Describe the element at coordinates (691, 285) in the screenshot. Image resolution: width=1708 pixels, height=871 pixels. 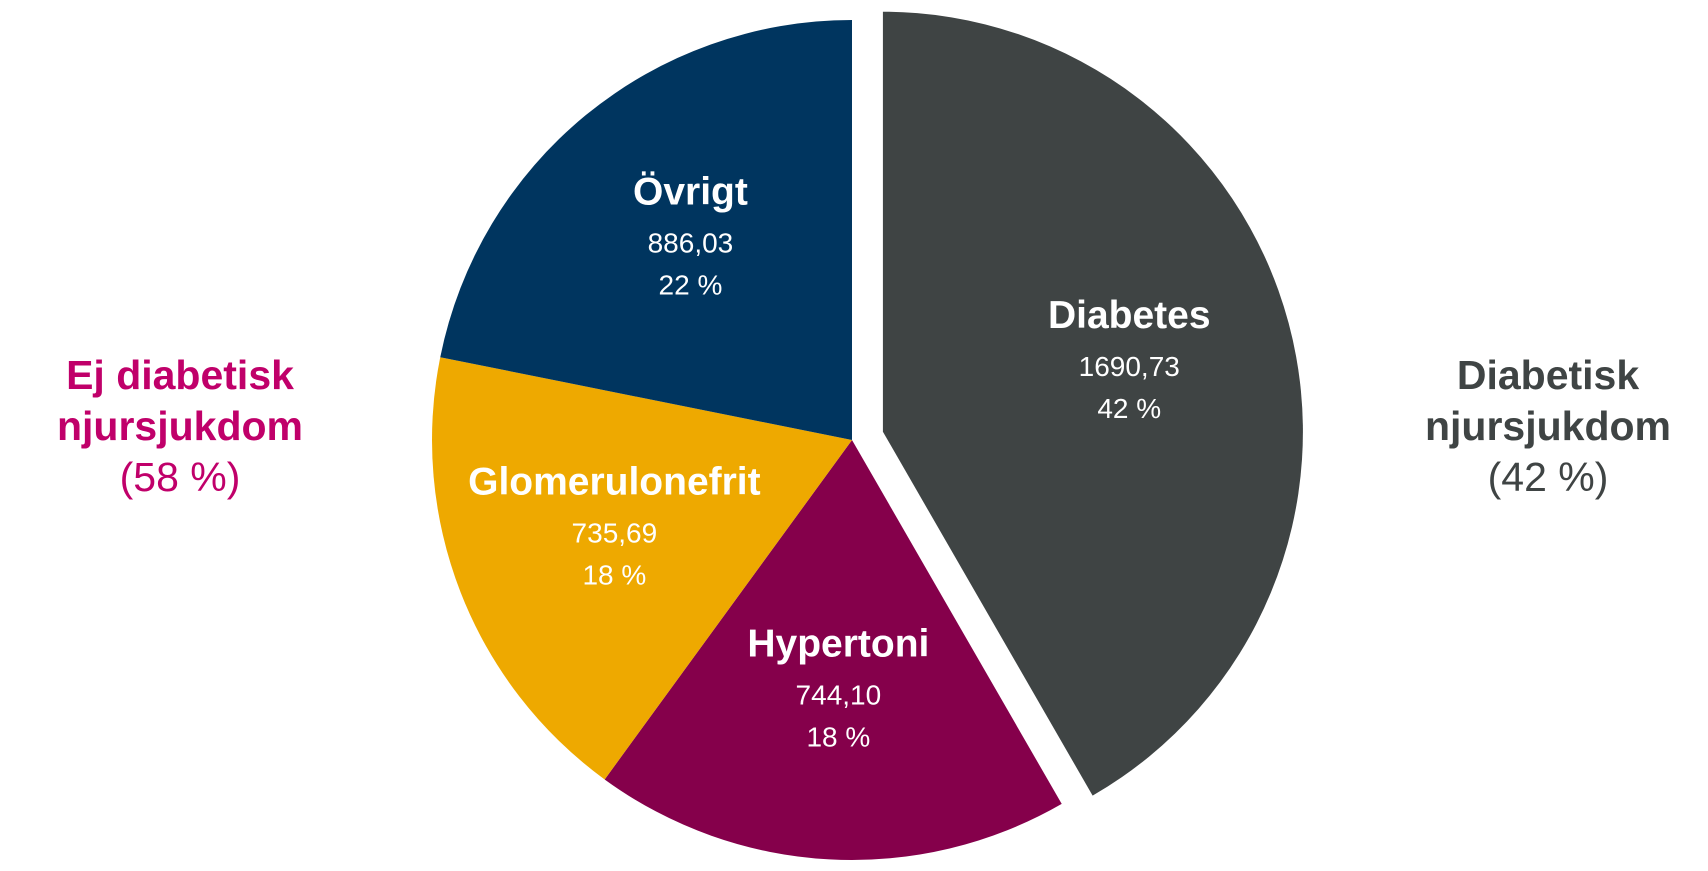
I see `slice-percent-label: 22 %` at that location.